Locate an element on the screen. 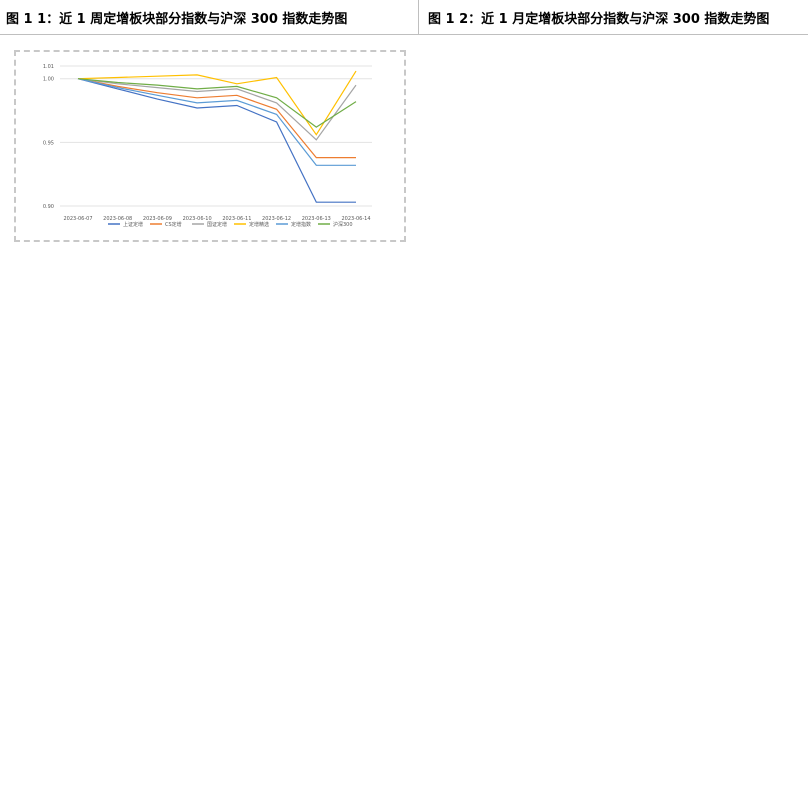 Image resolution: width=808 pixels, height=802 pixels. title-underline is located at coordinates (404, 34).